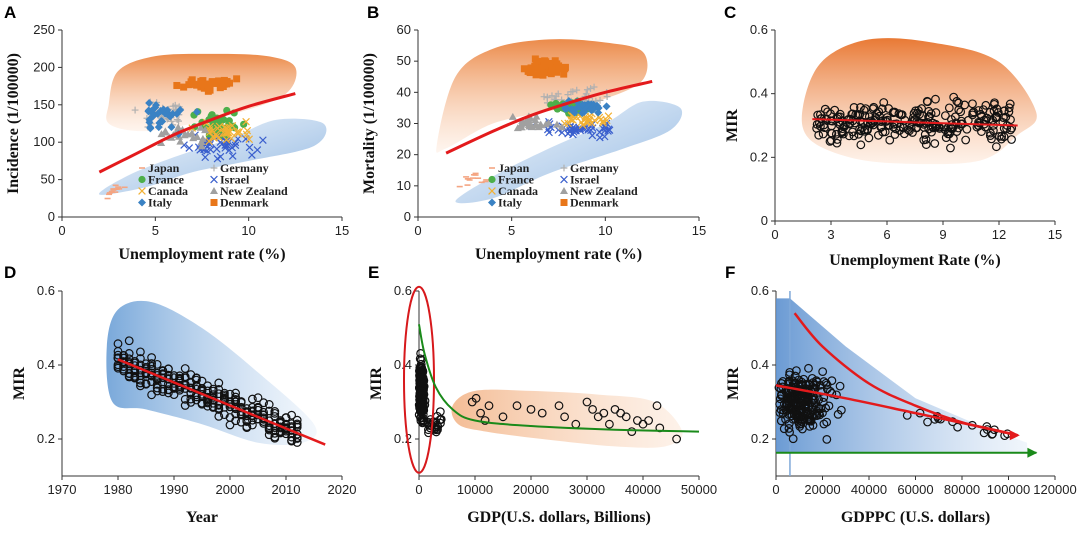 This screenshot has height=539, width=1084. Describe the element at coordinates (142, 191) in the screenshot. I see `legend-marker-canada` at that location.